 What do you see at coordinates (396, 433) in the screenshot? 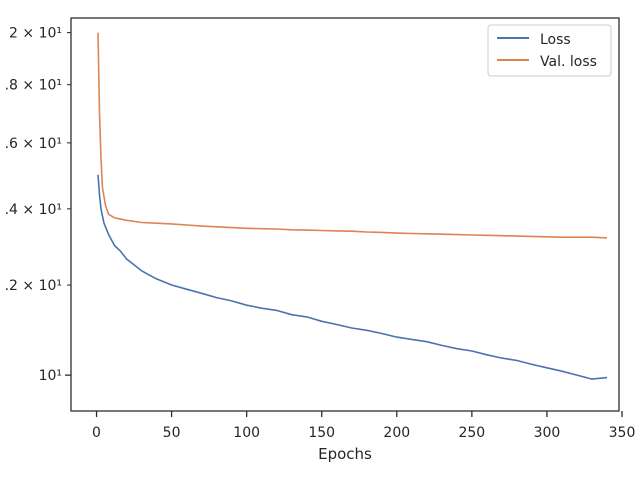
I see `x-tick-label: 200` at bounding box center [396, 433].